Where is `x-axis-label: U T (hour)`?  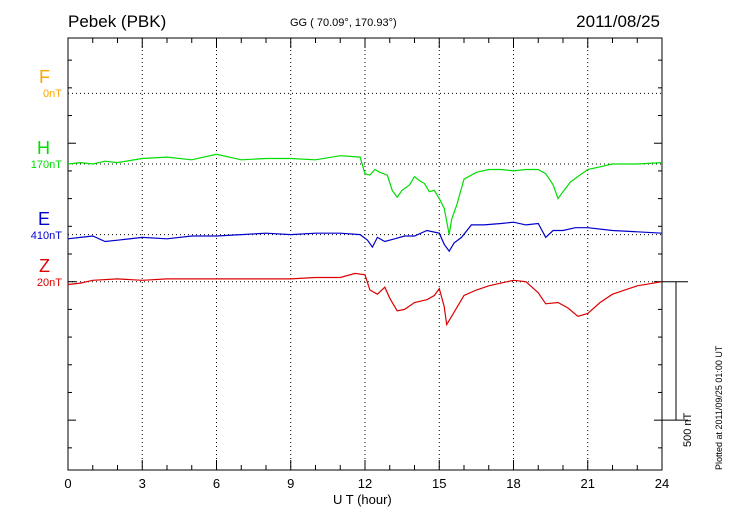 x-axis-label: U T (hour) is located at coordinates (362, 499).